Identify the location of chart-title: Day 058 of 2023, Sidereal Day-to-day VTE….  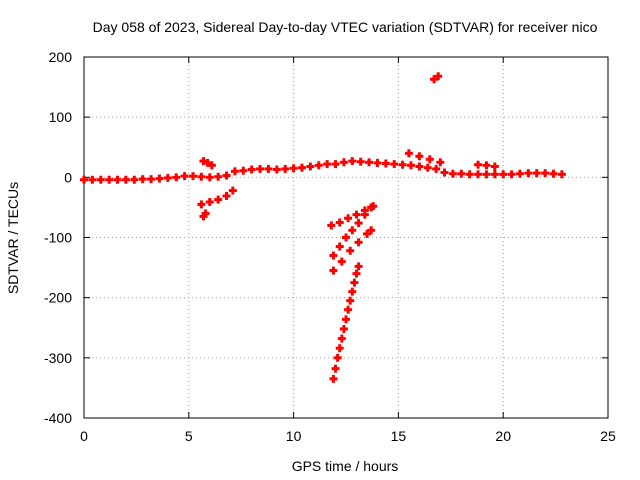
(345, 27).